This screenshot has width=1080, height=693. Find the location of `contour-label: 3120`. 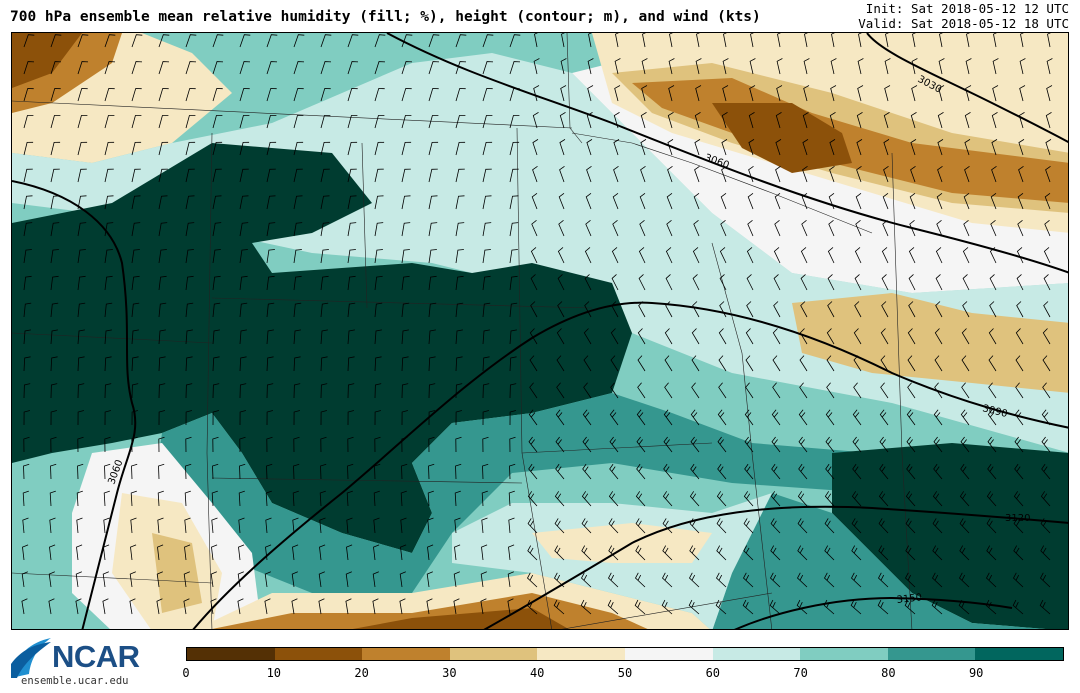

contour-label: 3120 is located at coordinates (1017, 518).